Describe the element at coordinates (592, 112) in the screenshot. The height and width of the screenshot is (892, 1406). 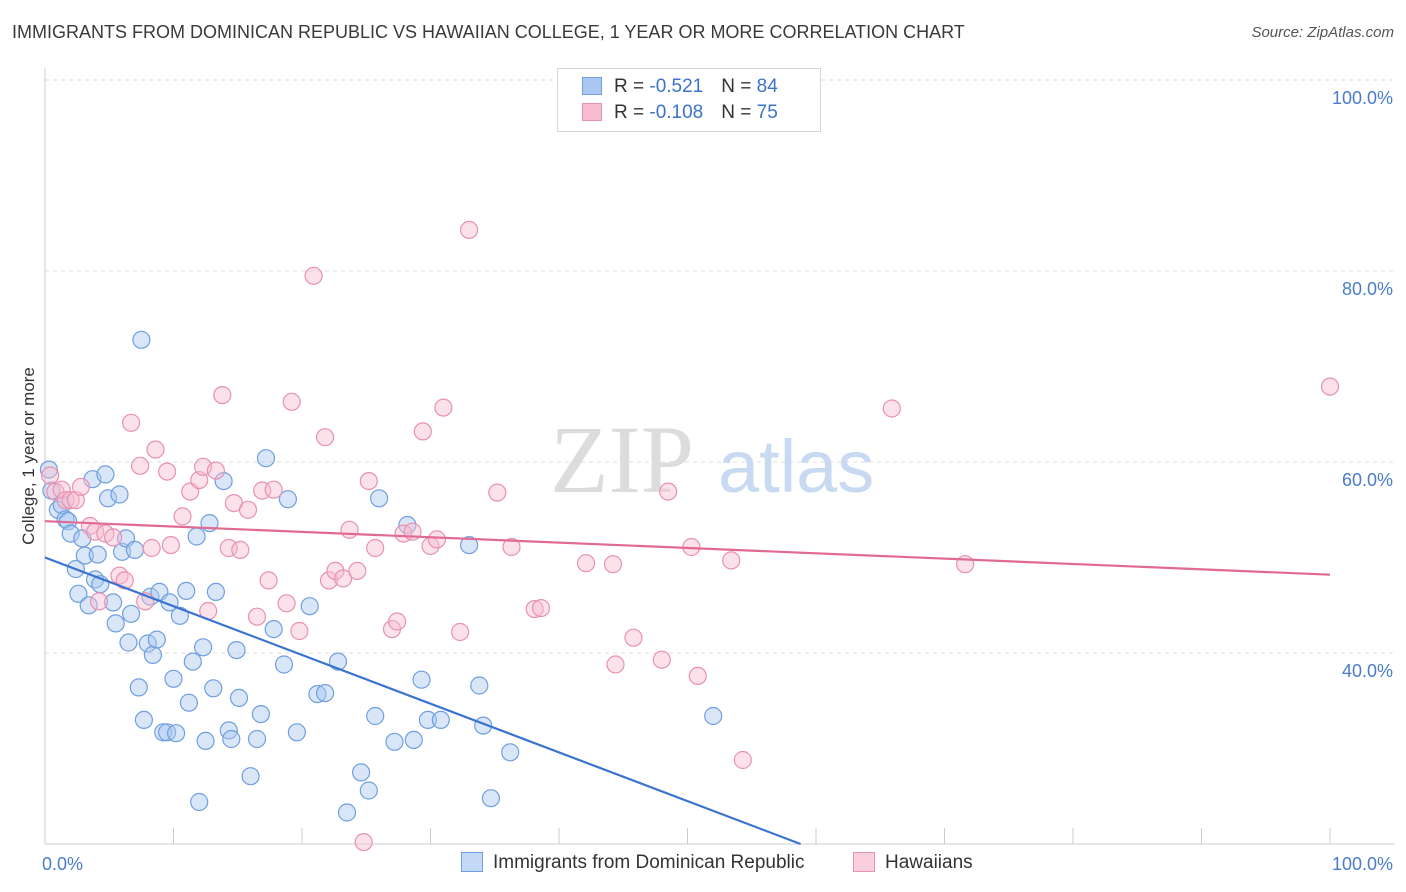
I see `legend-swatch-hawaiians` at that location.